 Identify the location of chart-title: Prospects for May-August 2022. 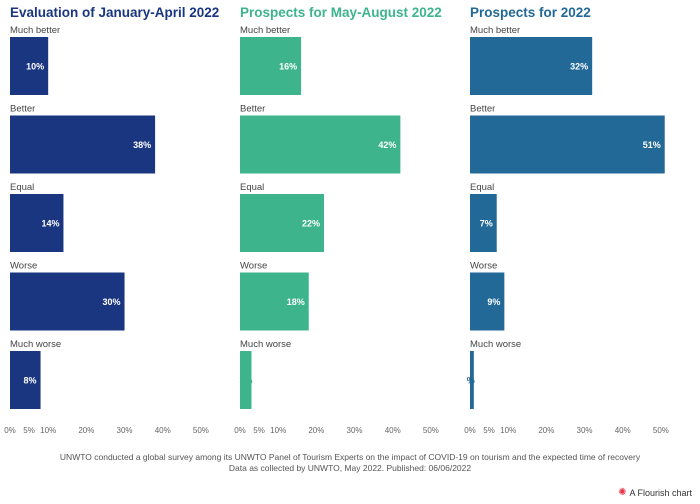
(341, 12).